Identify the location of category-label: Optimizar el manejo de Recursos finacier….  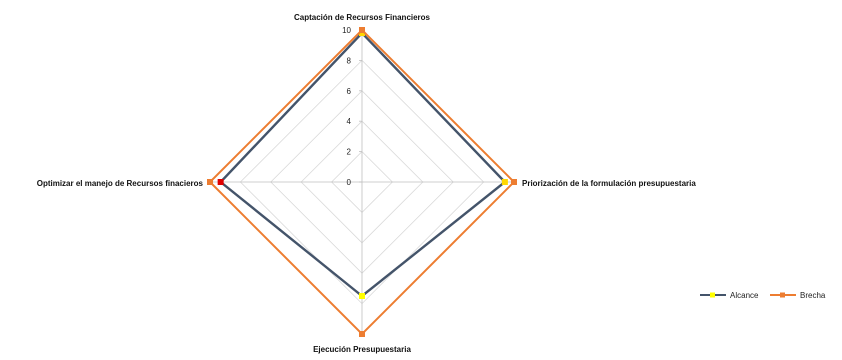
(120, 183).